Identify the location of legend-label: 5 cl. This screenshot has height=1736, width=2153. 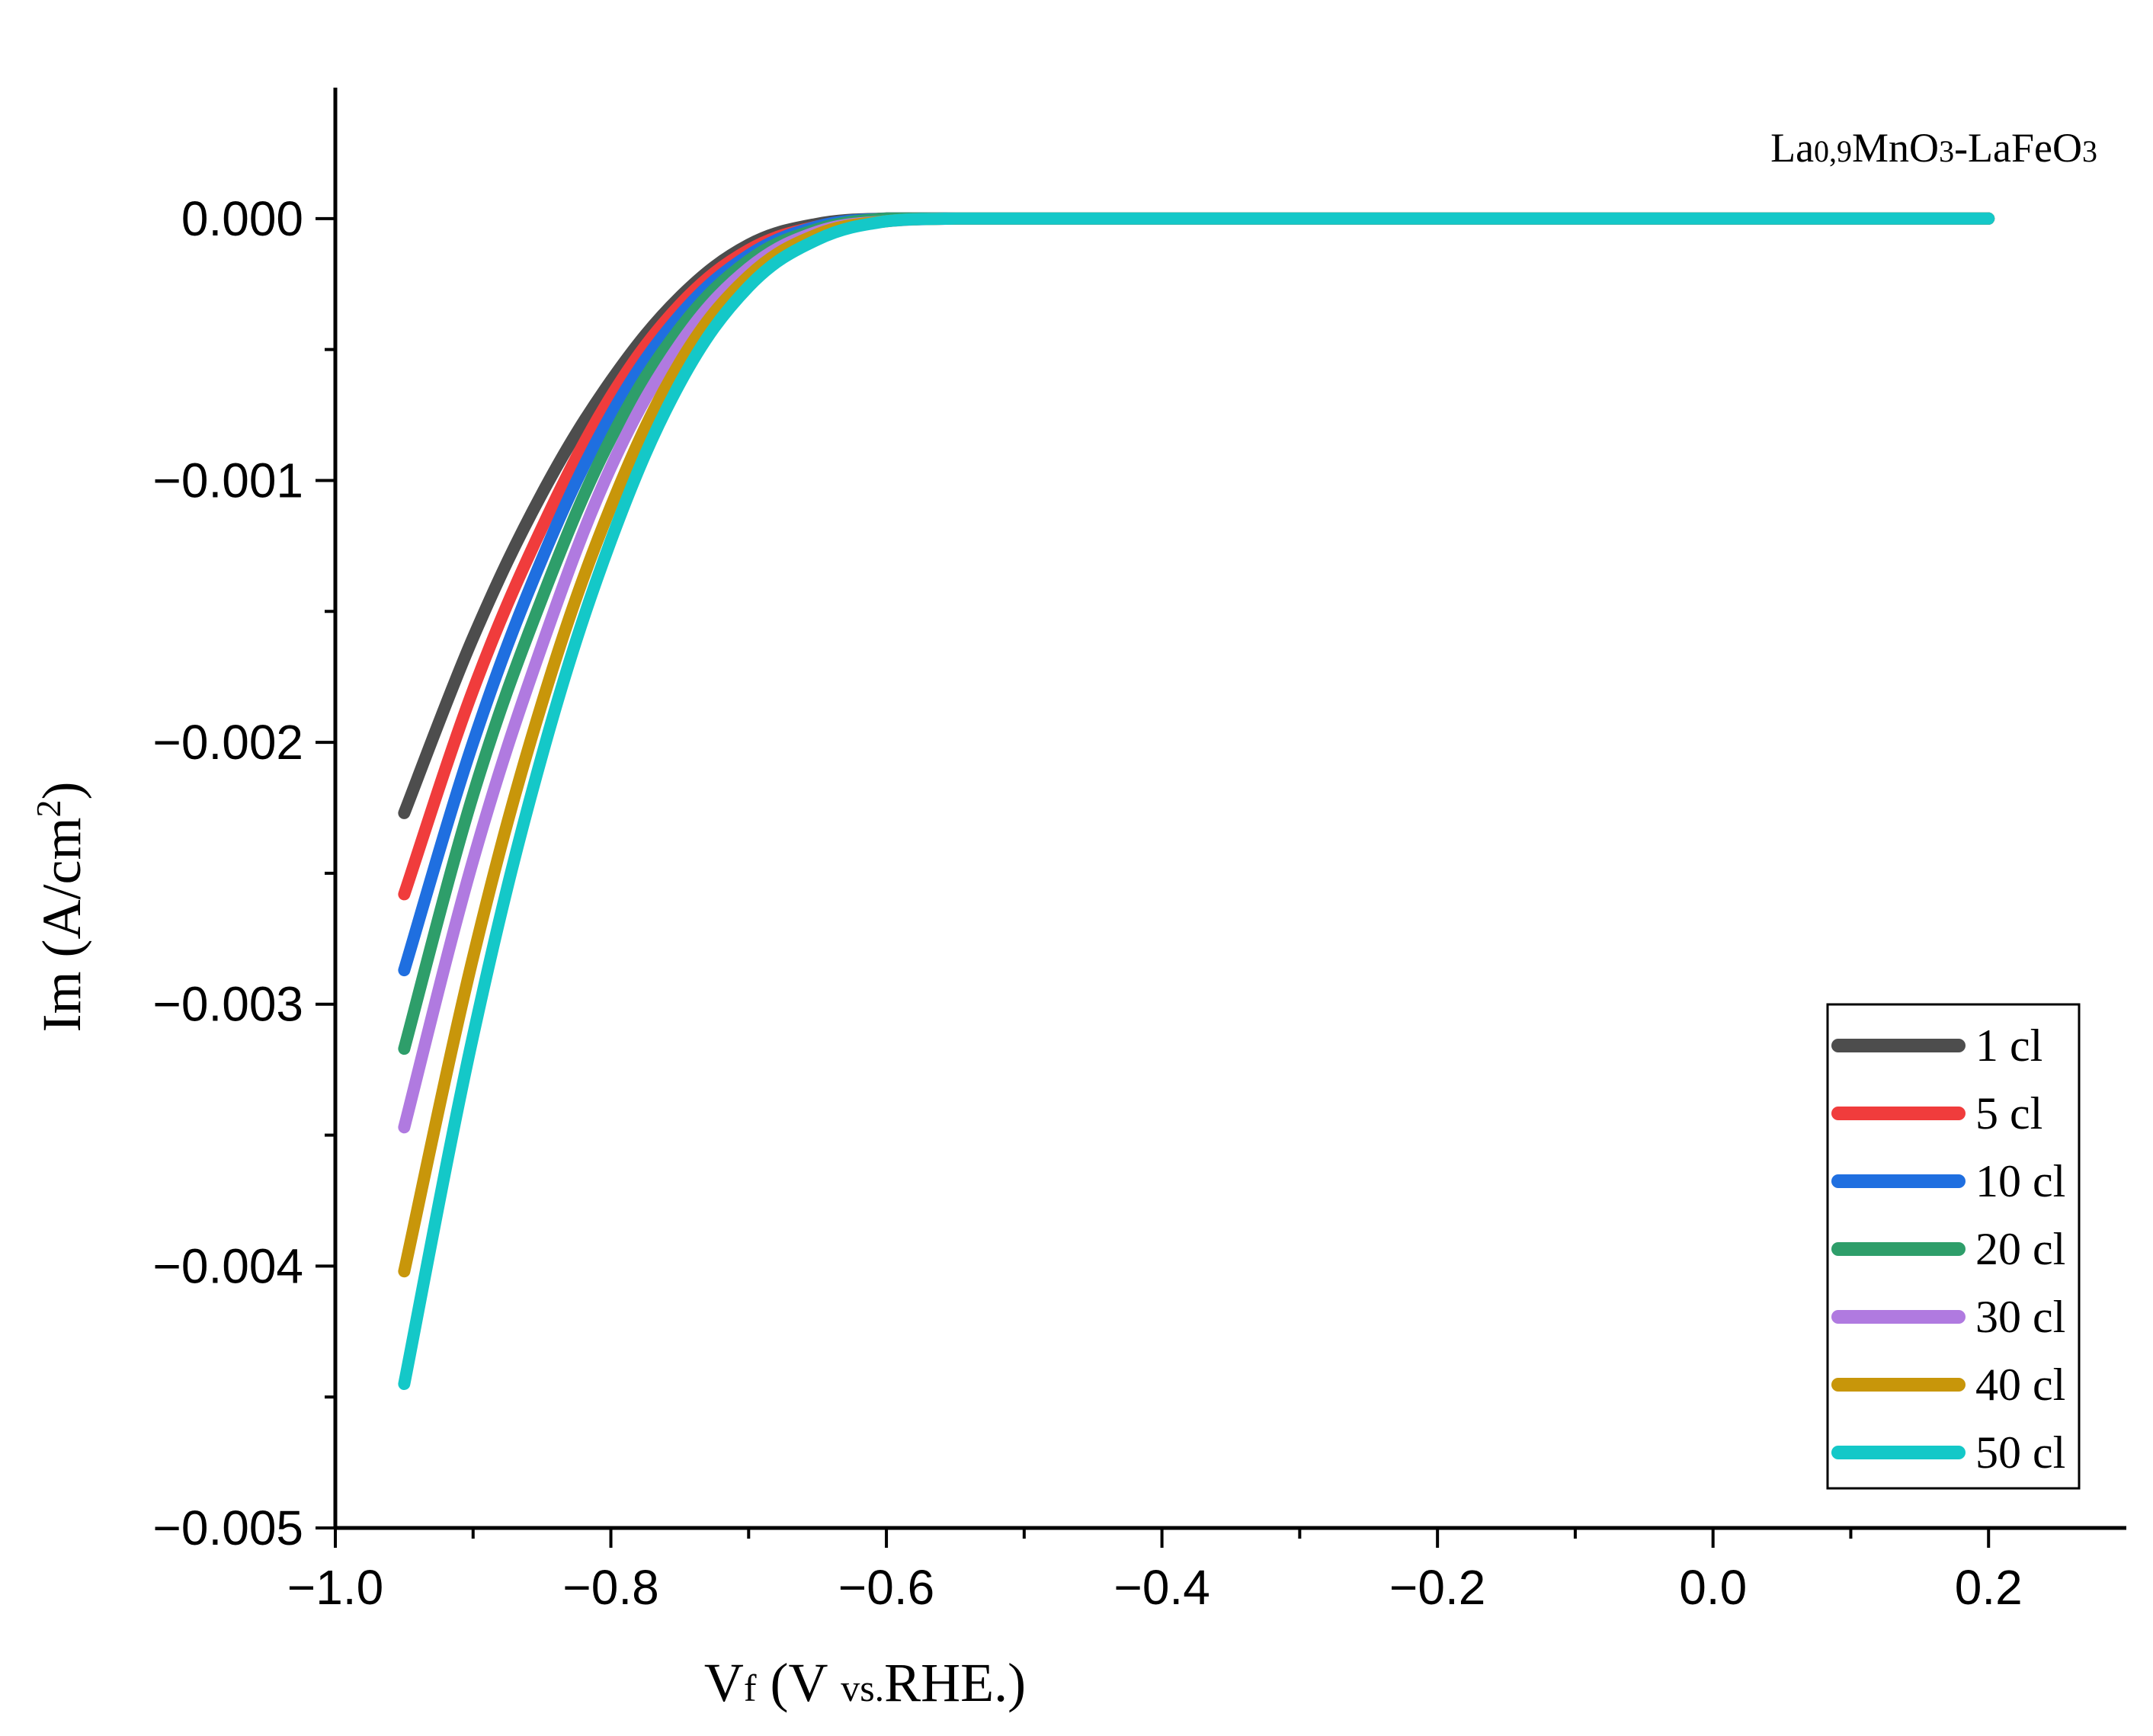
(2008, 1113).